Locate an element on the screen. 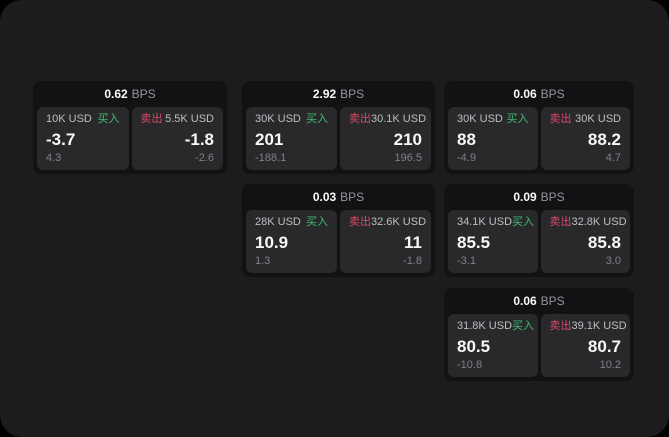  sell-price: 85.8 is located at coordinates (604, 242).